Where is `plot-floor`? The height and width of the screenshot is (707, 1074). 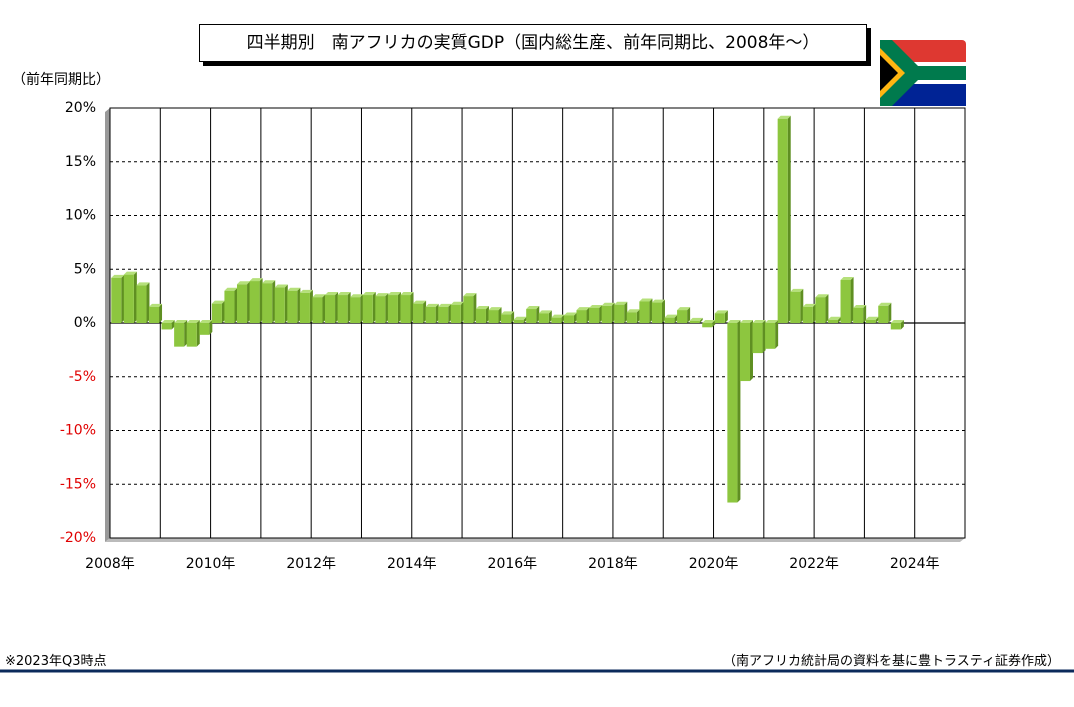 plot-floor is located at coordinates (535, 540).